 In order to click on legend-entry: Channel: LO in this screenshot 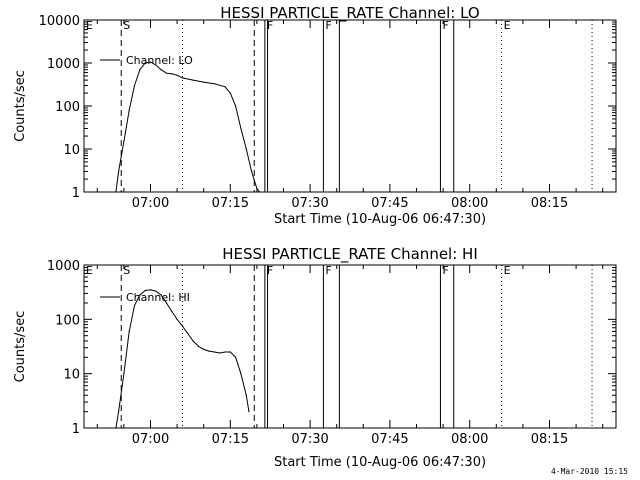, I will do `click(159, 60)`.